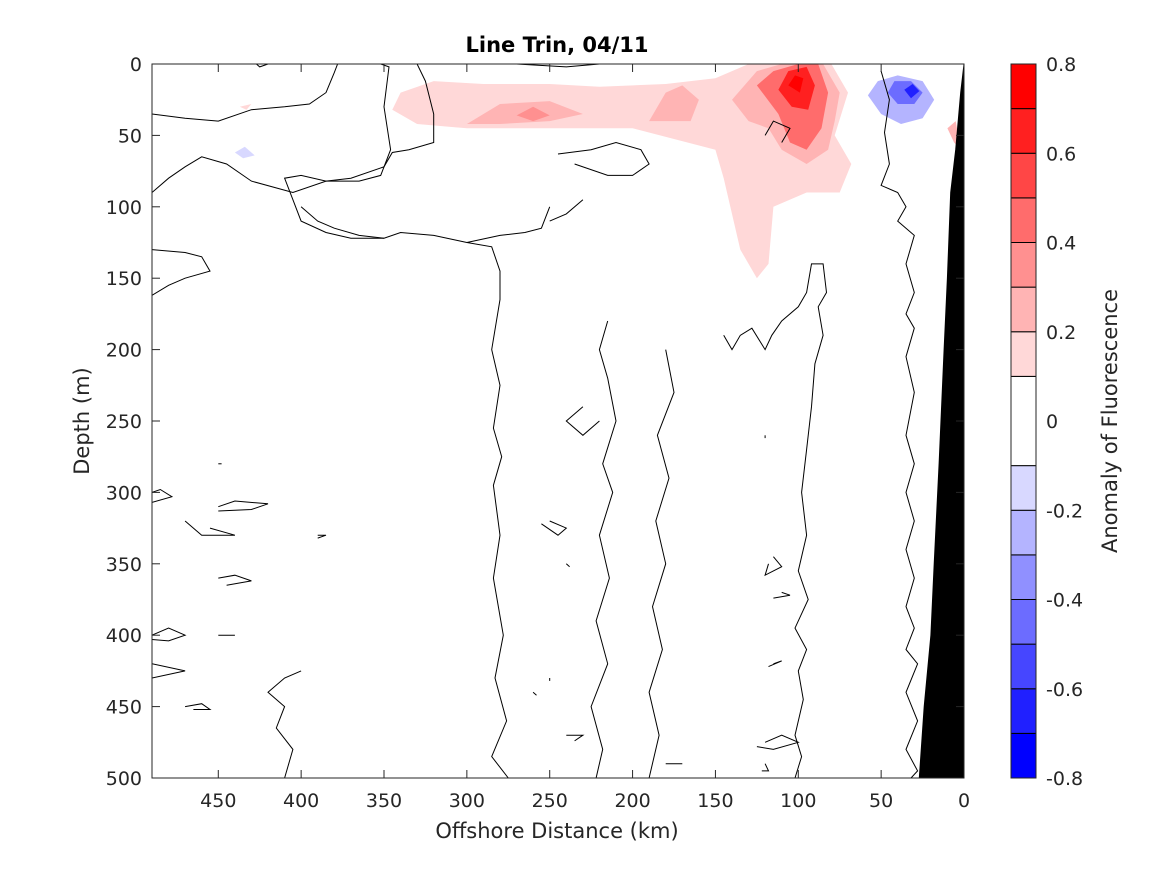  What do you see at coordinates (384, 801) in the screenshot?
I see `x-tick-label-350: 350` at bounding box center [384, 801].